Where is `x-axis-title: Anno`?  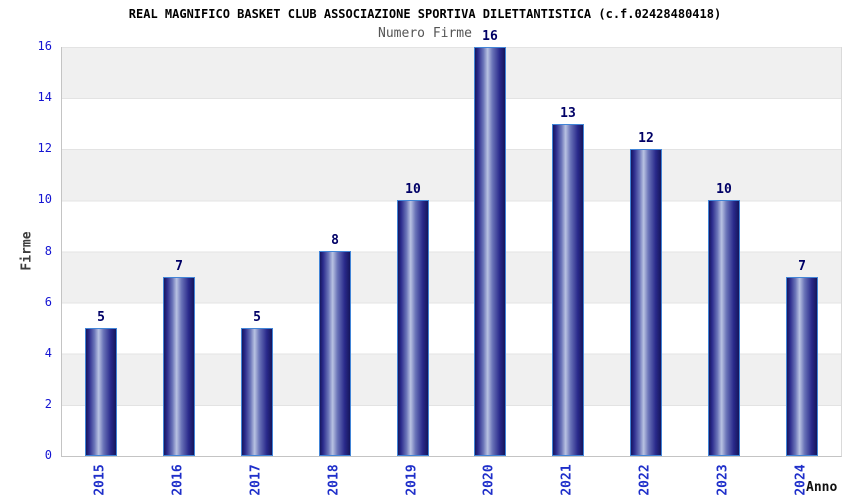
x-axis-title: Anno is located at coordinates (822, 487).